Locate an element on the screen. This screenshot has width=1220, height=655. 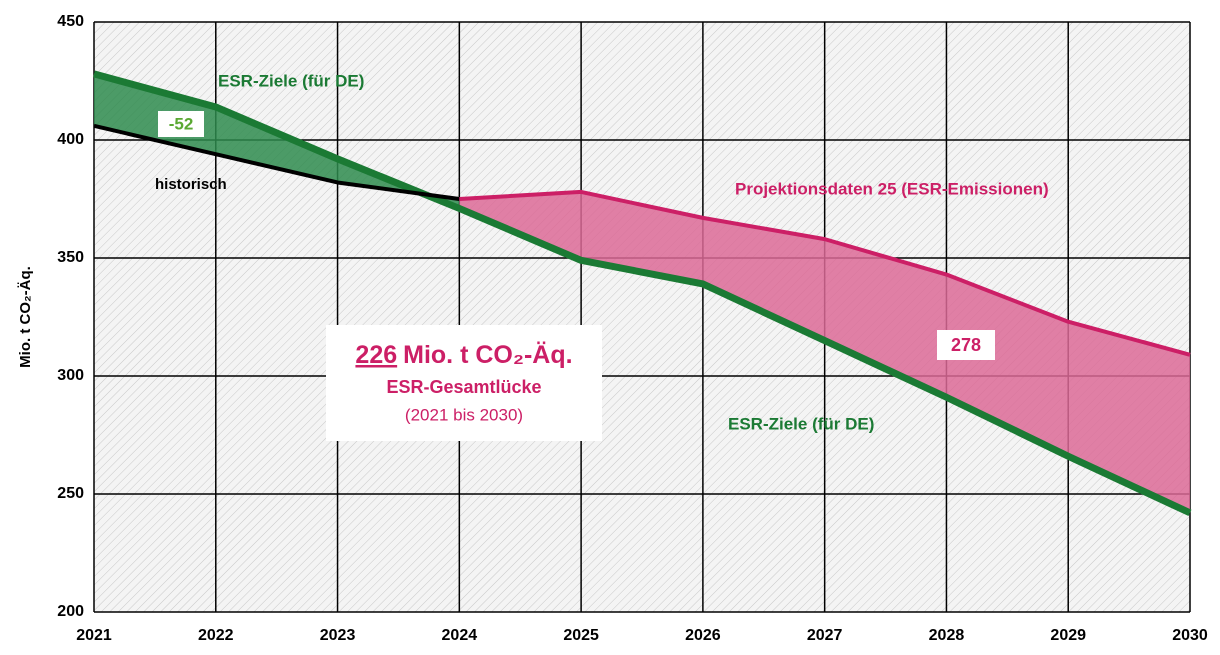
total-gap: 226 Mio. t CO₂-Äq. is located at coordinates (463, 355).